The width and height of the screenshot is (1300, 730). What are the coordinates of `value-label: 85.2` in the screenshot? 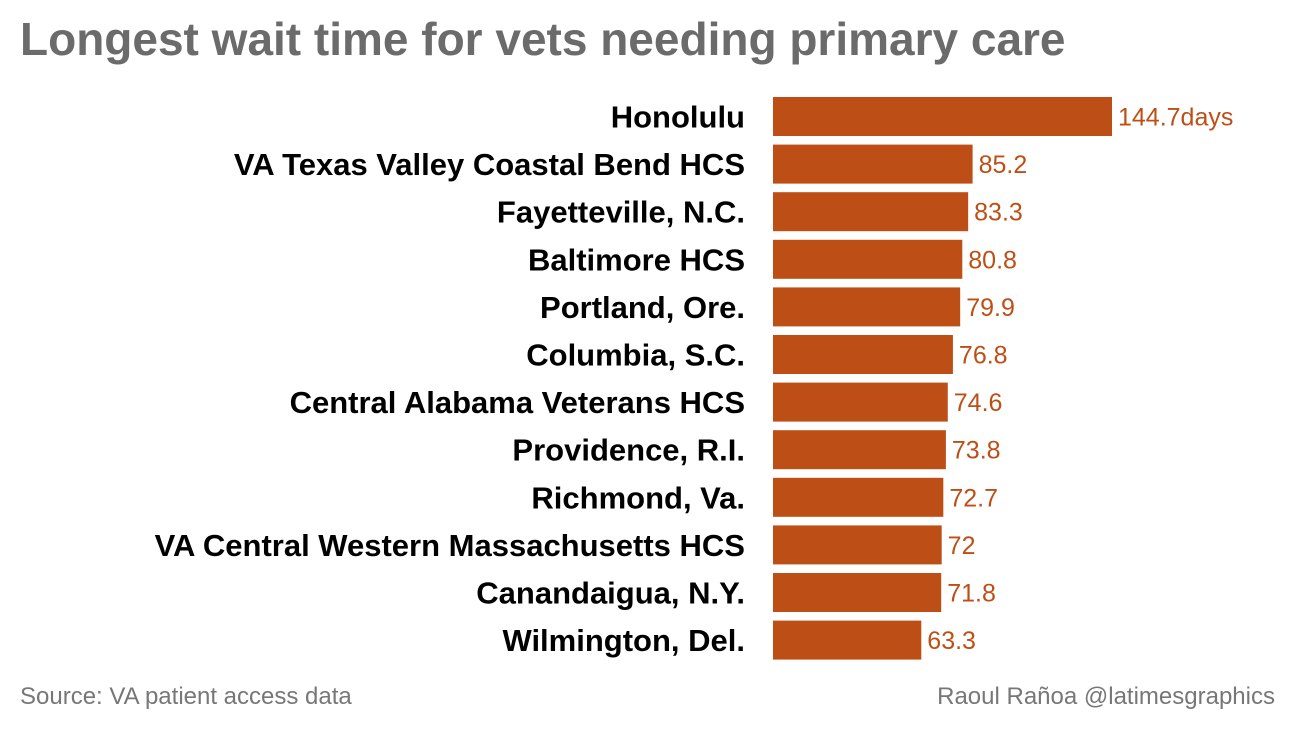 It's located at (1003, 165).